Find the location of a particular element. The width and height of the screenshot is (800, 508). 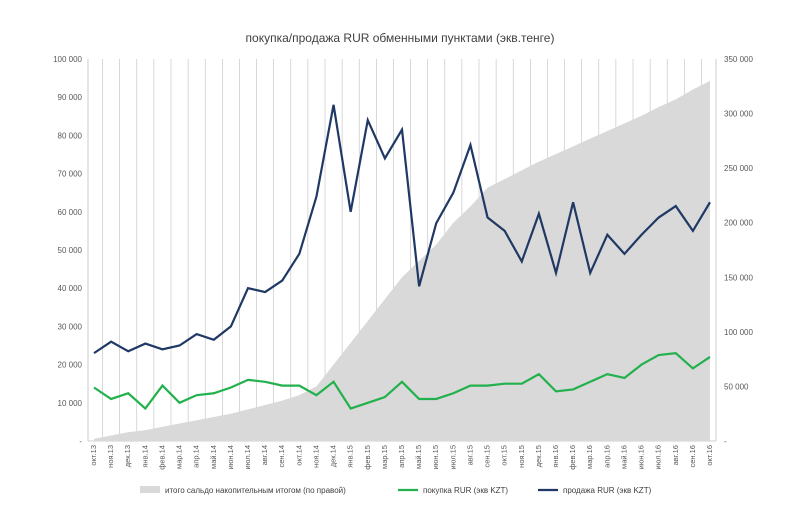

x-tick-label: июл.15 is located at coordinates (452, 457).